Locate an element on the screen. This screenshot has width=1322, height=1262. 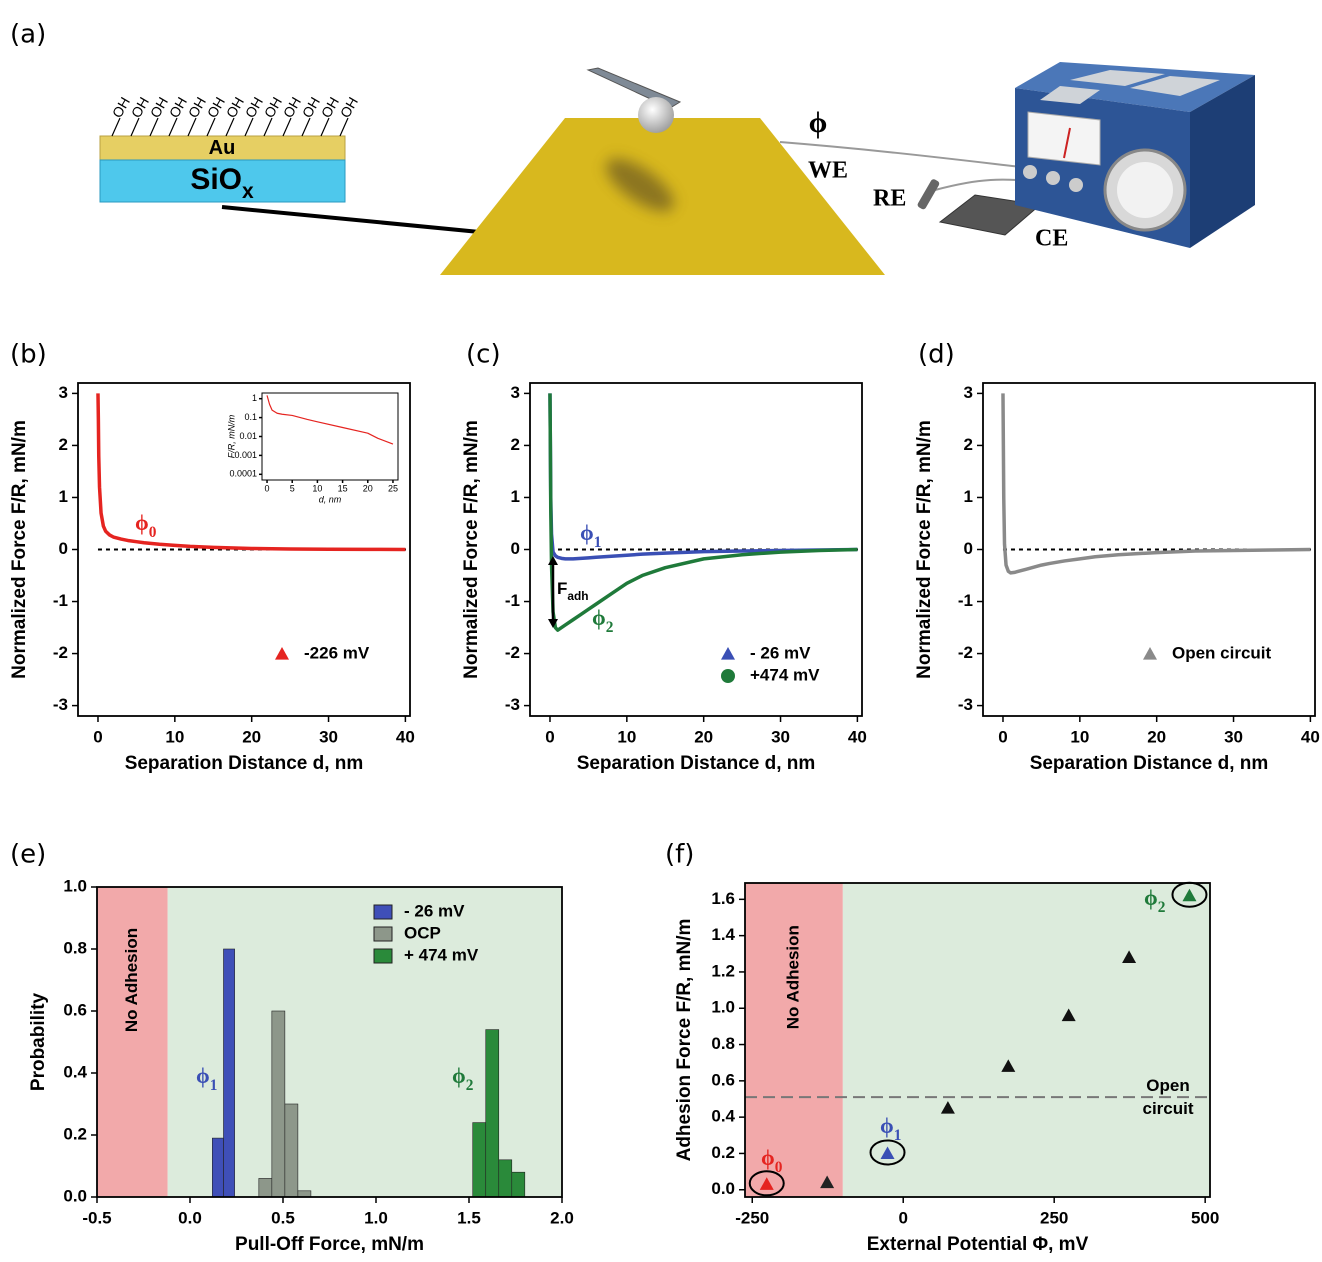
x-tick-label: 25 is located at coordinates (393, 488).